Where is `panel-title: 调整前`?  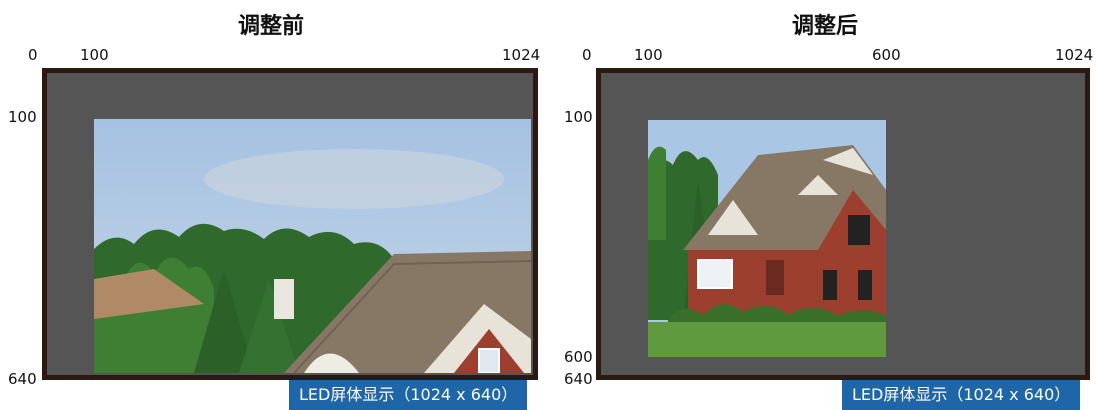
panel-title: 调整前 is located at coordinates (271, 26).